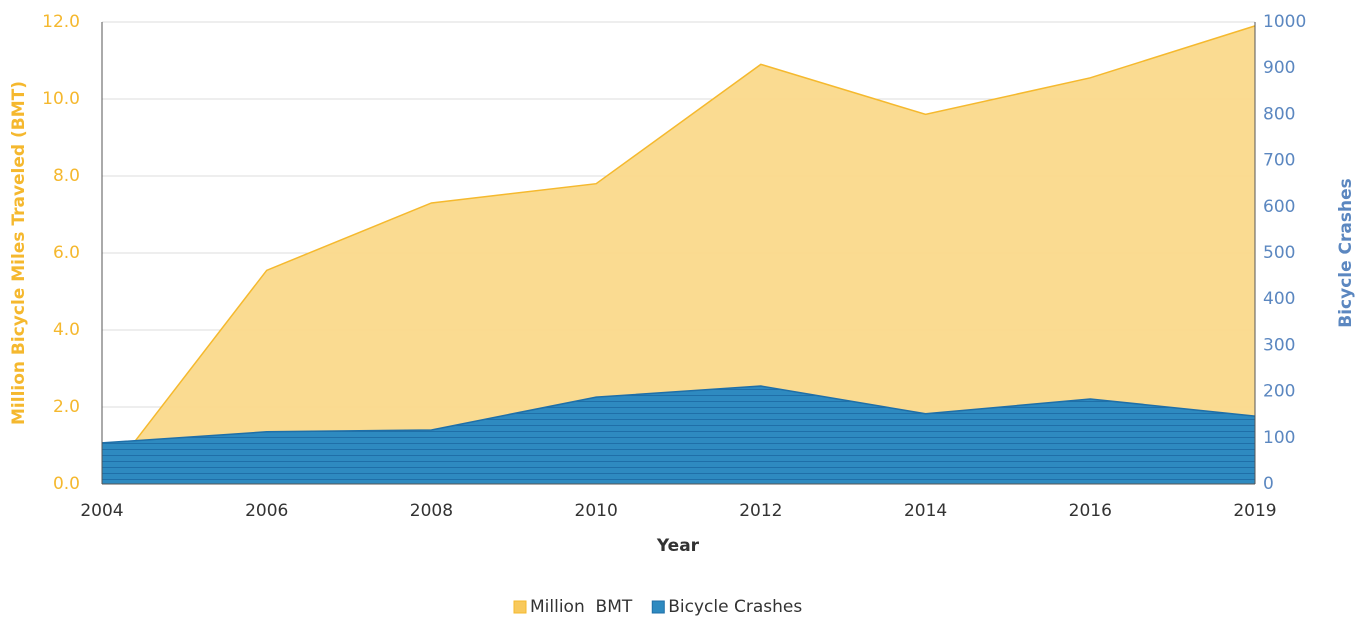 This screenshot has width=1364, height=617. What do you see at coordinates (925, 511) in the screenshot?
I see `x-tick-label: 2014` at bounding box center [925, 511].